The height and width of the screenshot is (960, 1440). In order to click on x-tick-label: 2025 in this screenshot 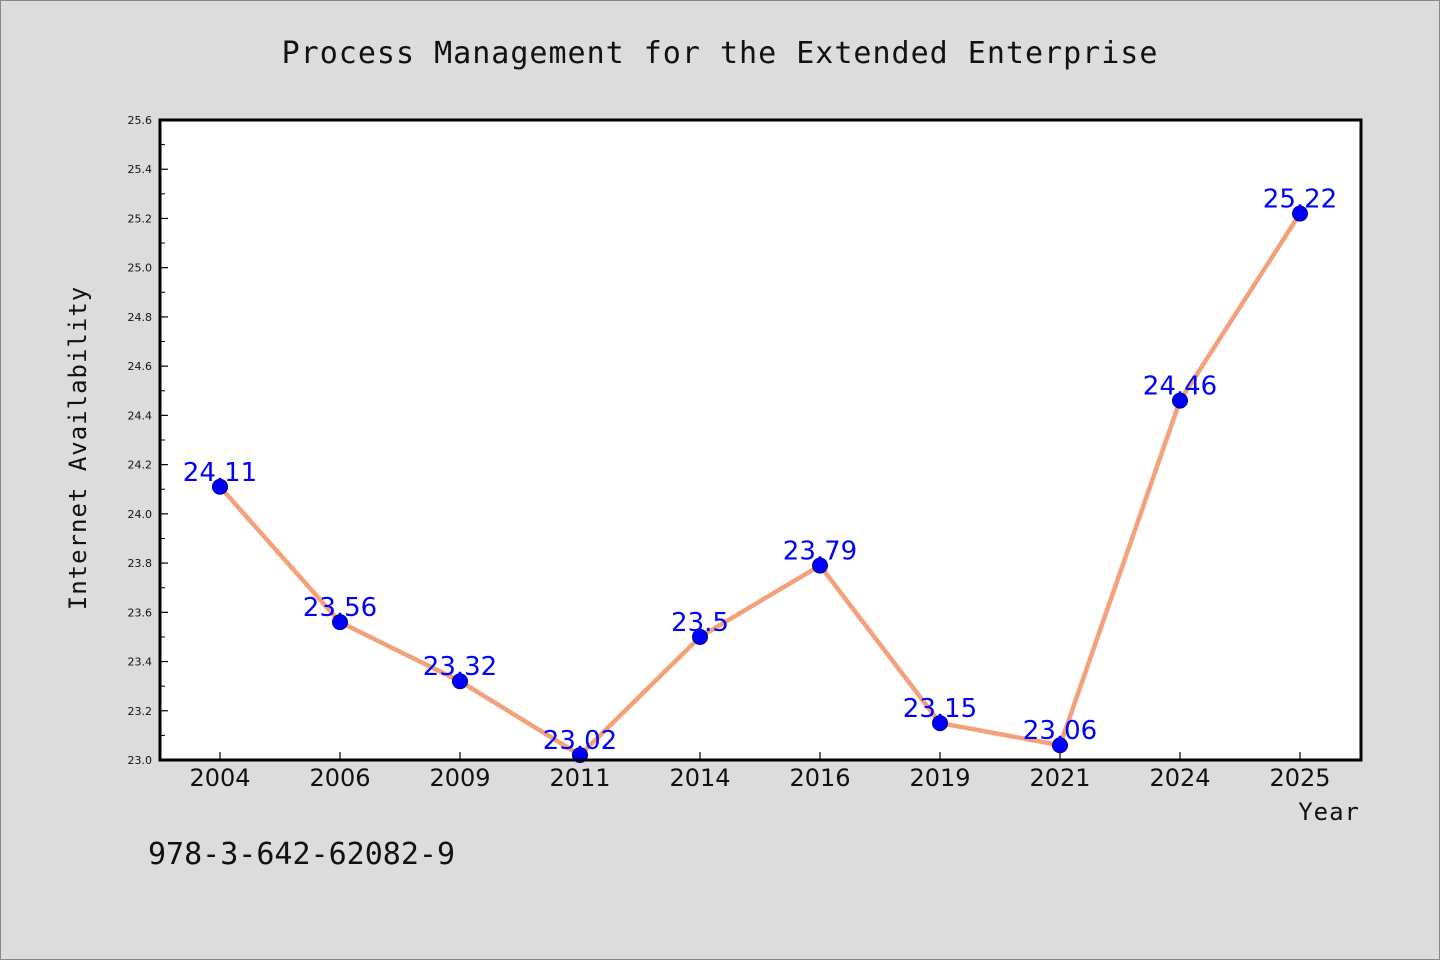, I will do `click(1299, 778)`.